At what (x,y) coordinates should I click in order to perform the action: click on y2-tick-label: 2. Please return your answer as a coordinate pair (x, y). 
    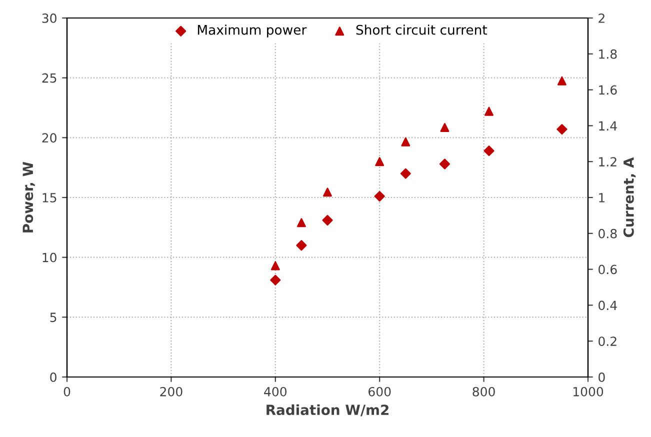
    Looking at the image, I should click on (601, 18).